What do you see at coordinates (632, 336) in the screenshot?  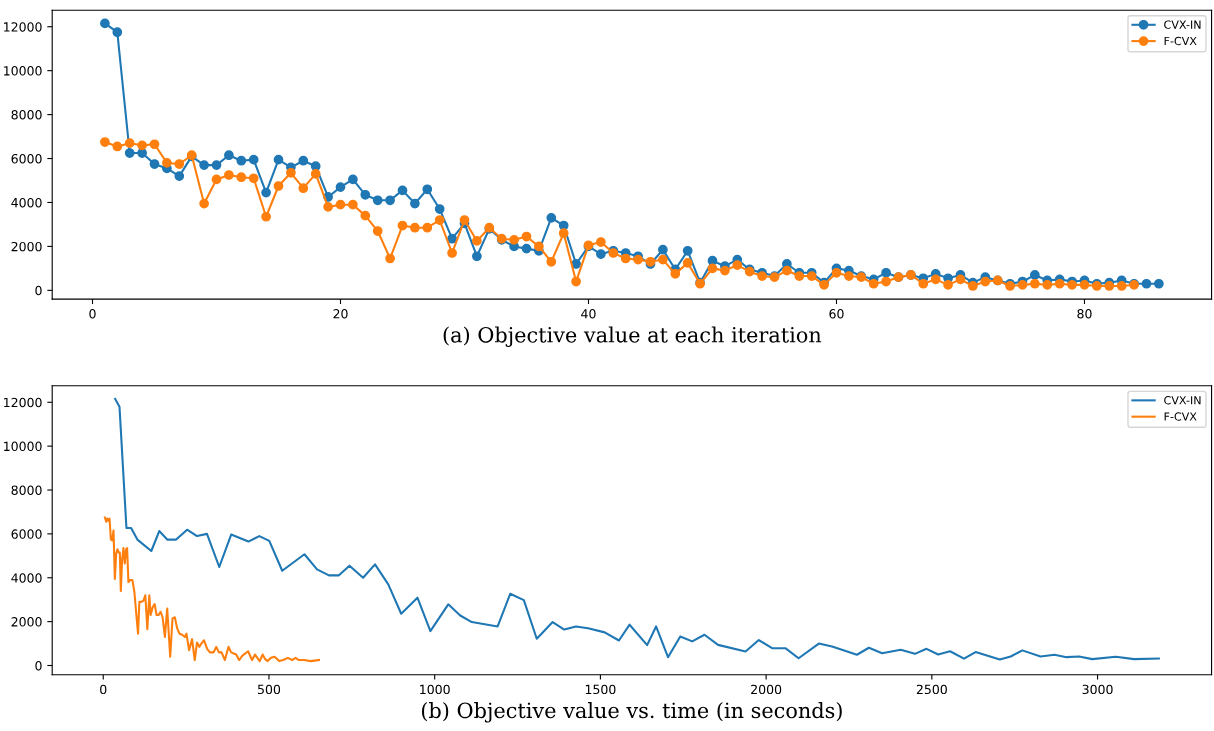 I see `x-axis-title: (a) Objective value at each iteration` at bounding box center [632, 336].